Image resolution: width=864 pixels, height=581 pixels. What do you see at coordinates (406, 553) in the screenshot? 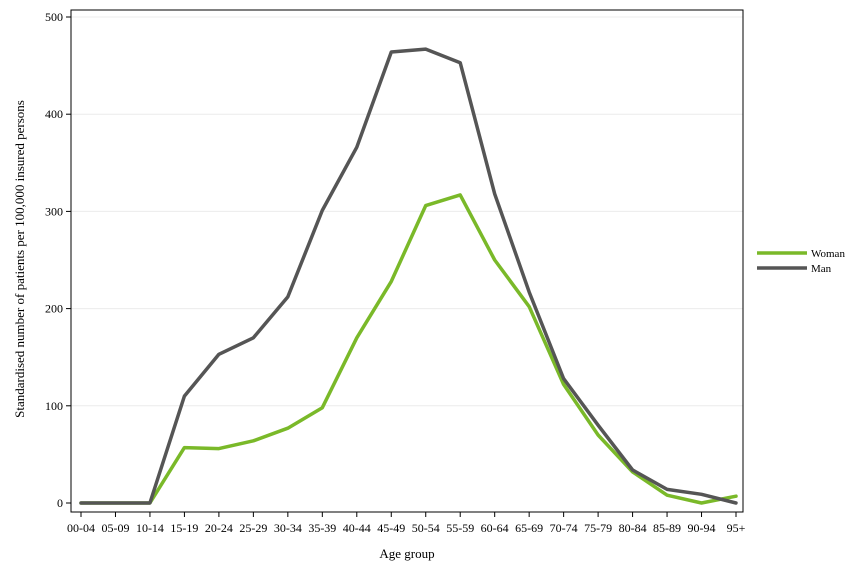
I see `x-axis-title: Age group` at bounding box center [406, 553].